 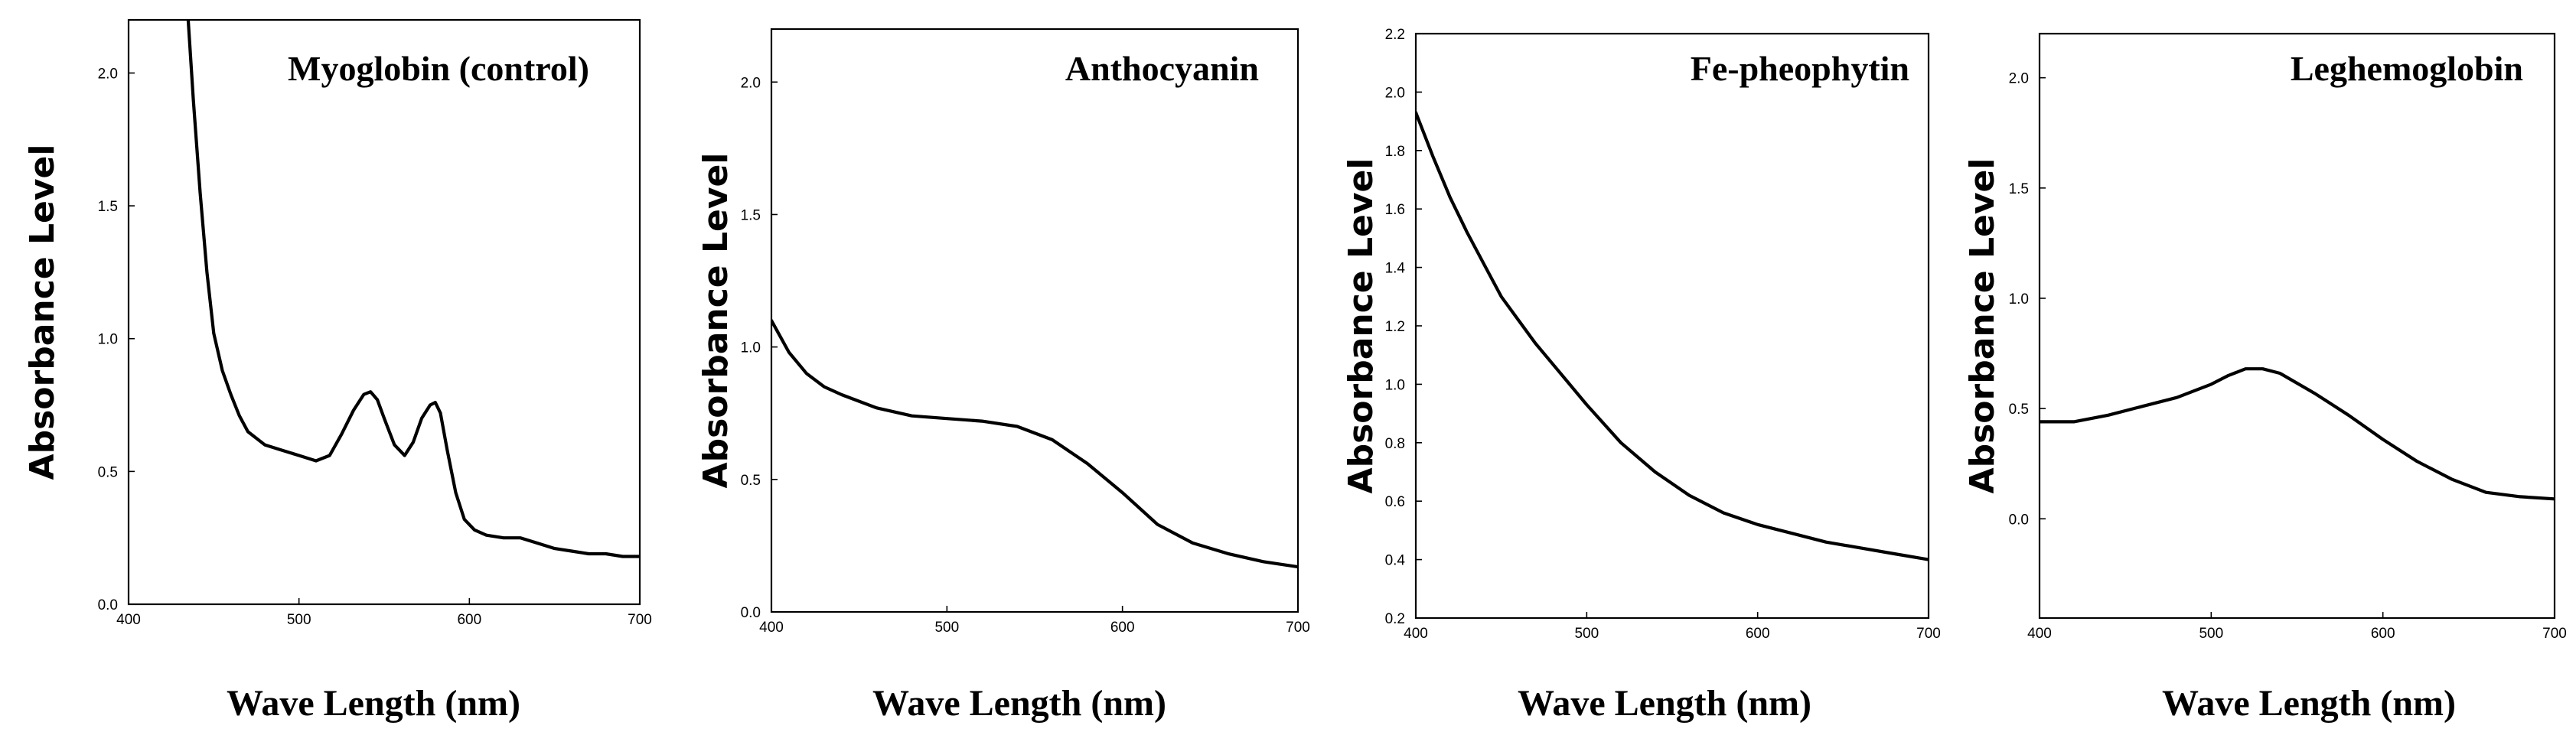 I want to click on panel-title: Myoglobin (control), so click(x=438, y=68).